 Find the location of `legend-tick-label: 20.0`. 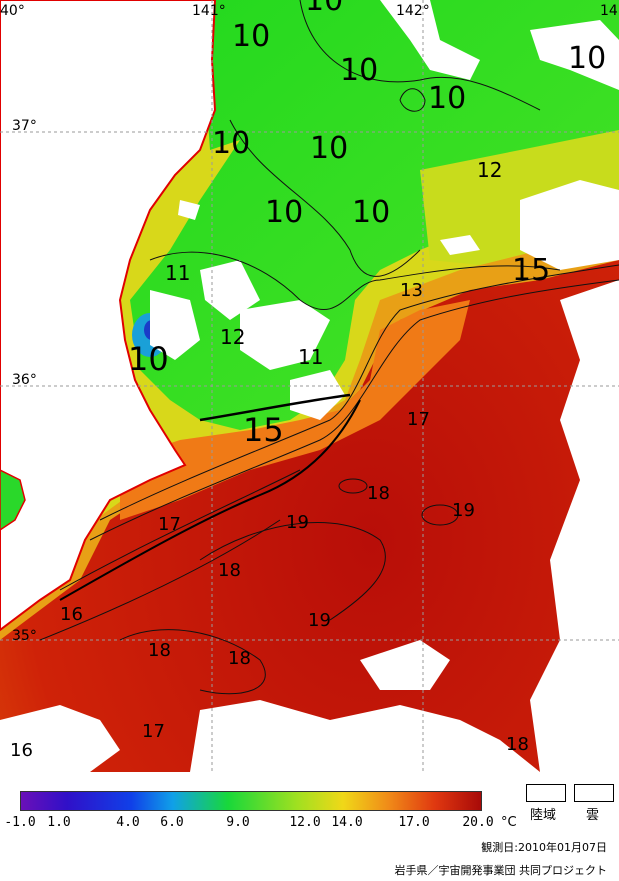

legend-tick-label: 20.0 is located at coordinates (478, 822).